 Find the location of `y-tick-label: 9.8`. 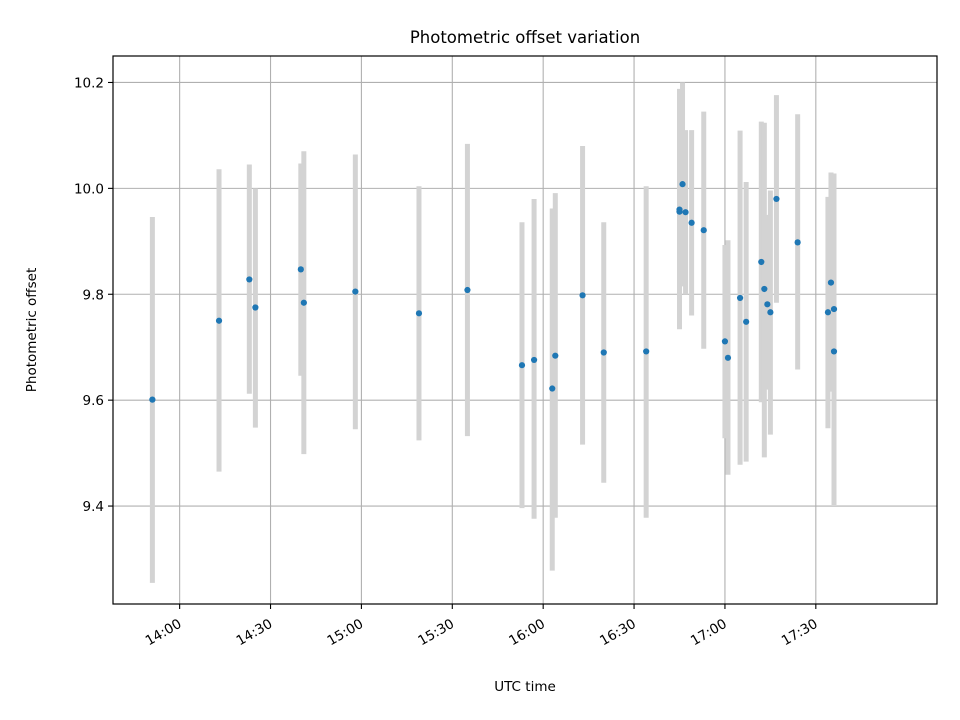

y-tick-label: 9.8 is located at coordinates (93, 295).